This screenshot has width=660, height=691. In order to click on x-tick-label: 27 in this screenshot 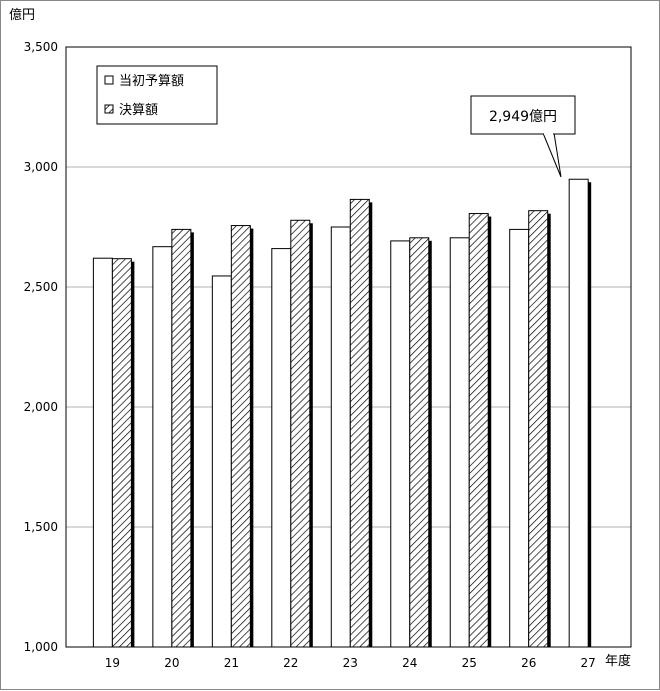, I will do `click(588, 663)`.